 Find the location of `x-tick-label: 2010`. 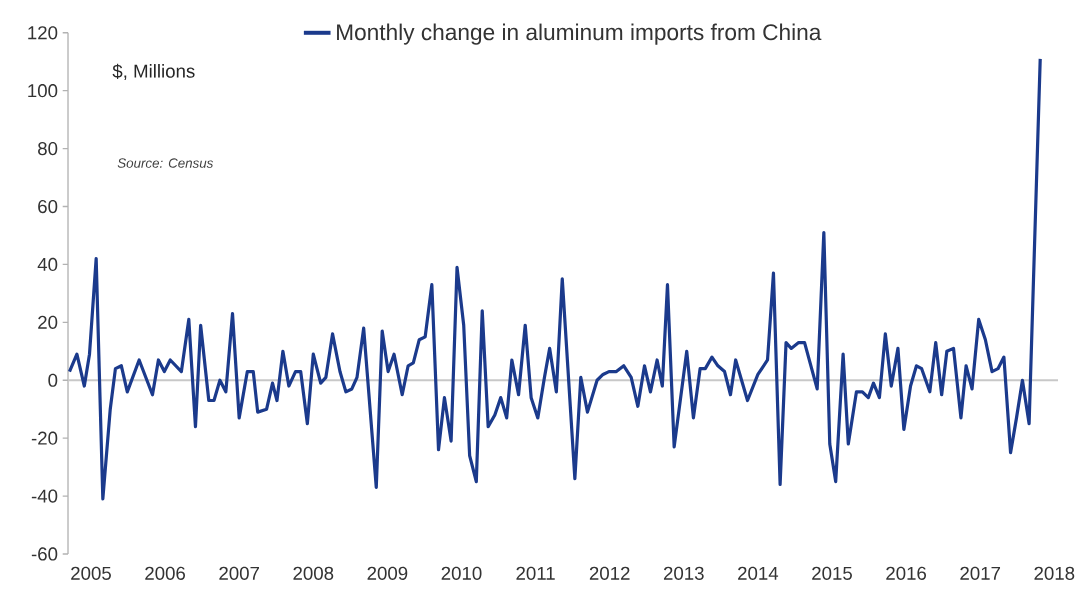

x-tick-label: 2010 is located at coordinates (461, 573).